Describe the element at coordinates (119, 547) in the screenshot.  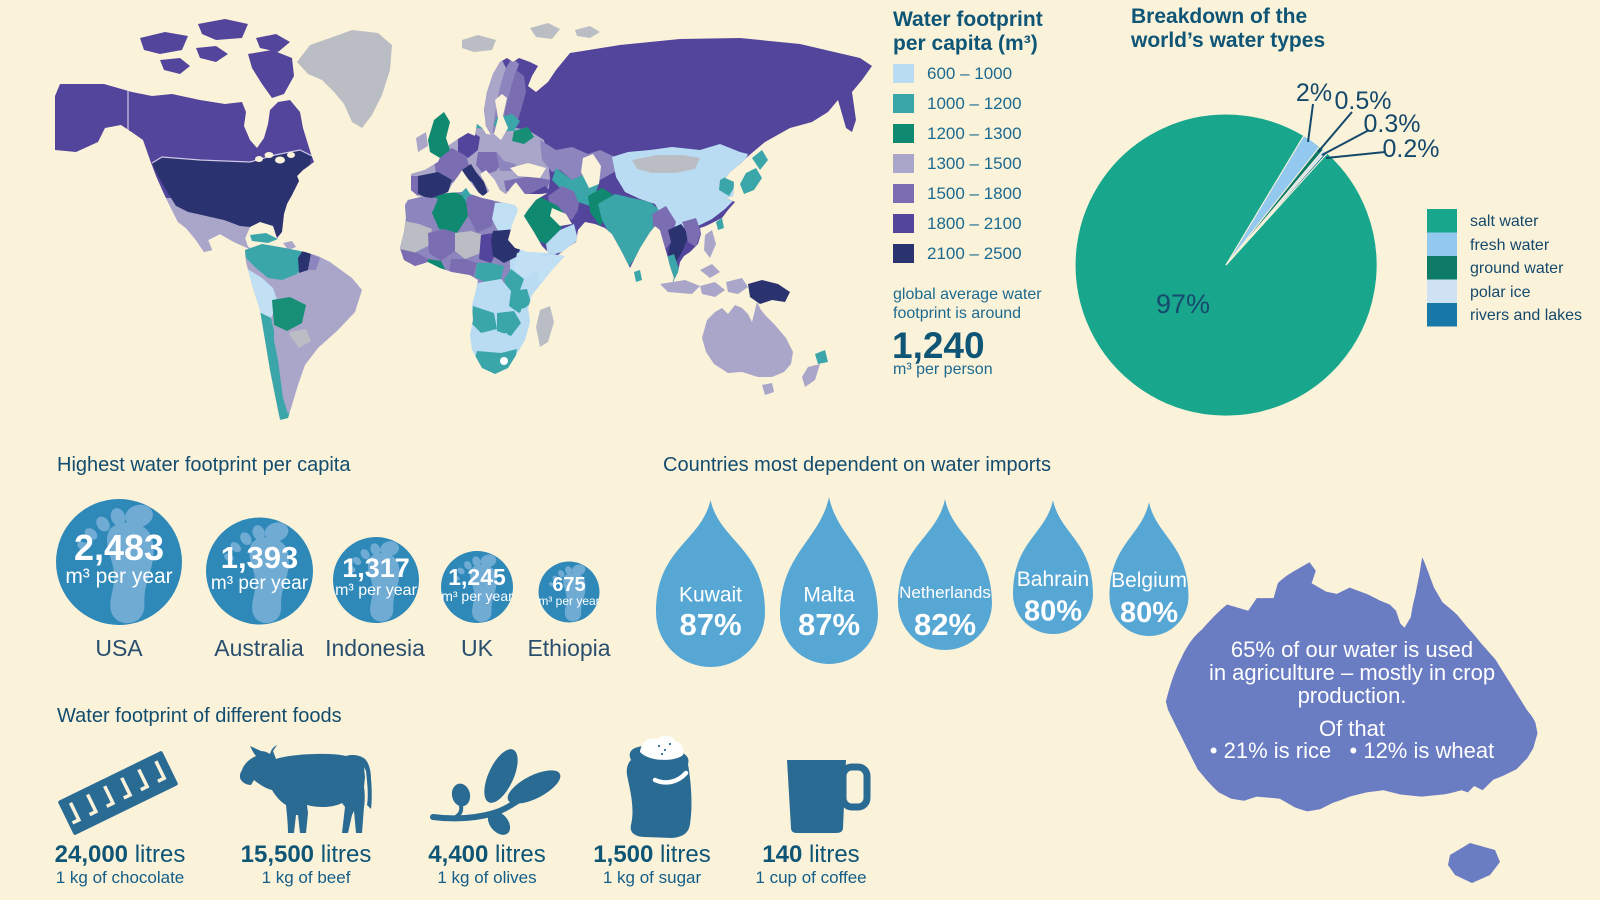
I see `svg-text: 2,483` at that location.